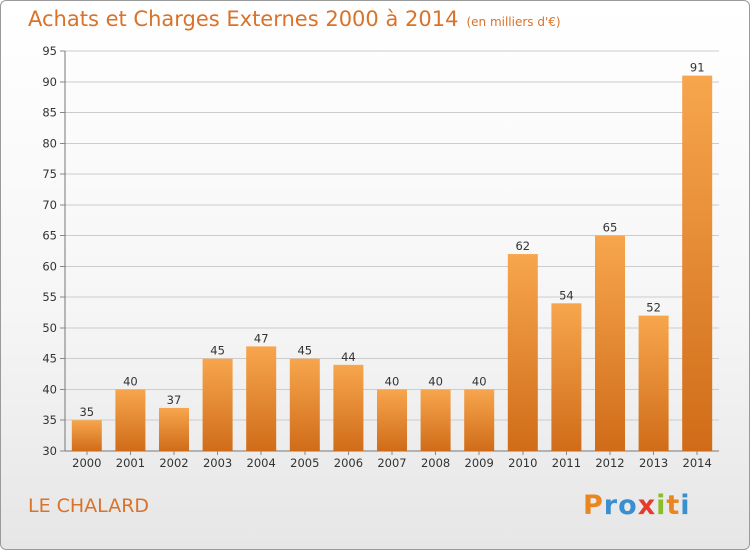 The width and height of the screenshot is (750, 550). Describe the element at coordinates (697, 263) in the screenshot. I see `bar-2014` at that location.